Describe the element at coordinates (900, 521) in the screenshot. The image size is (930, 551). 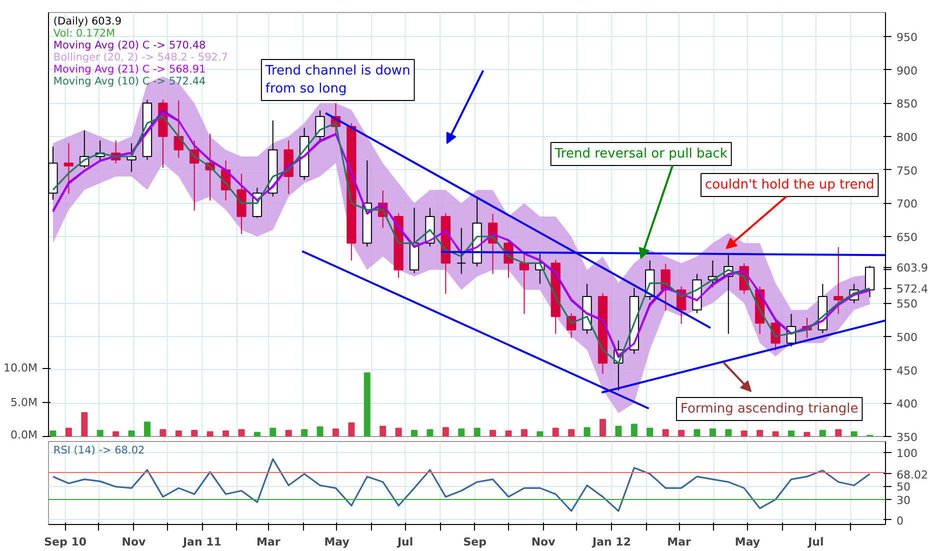
I see `y-tick-label: 0` at that location.